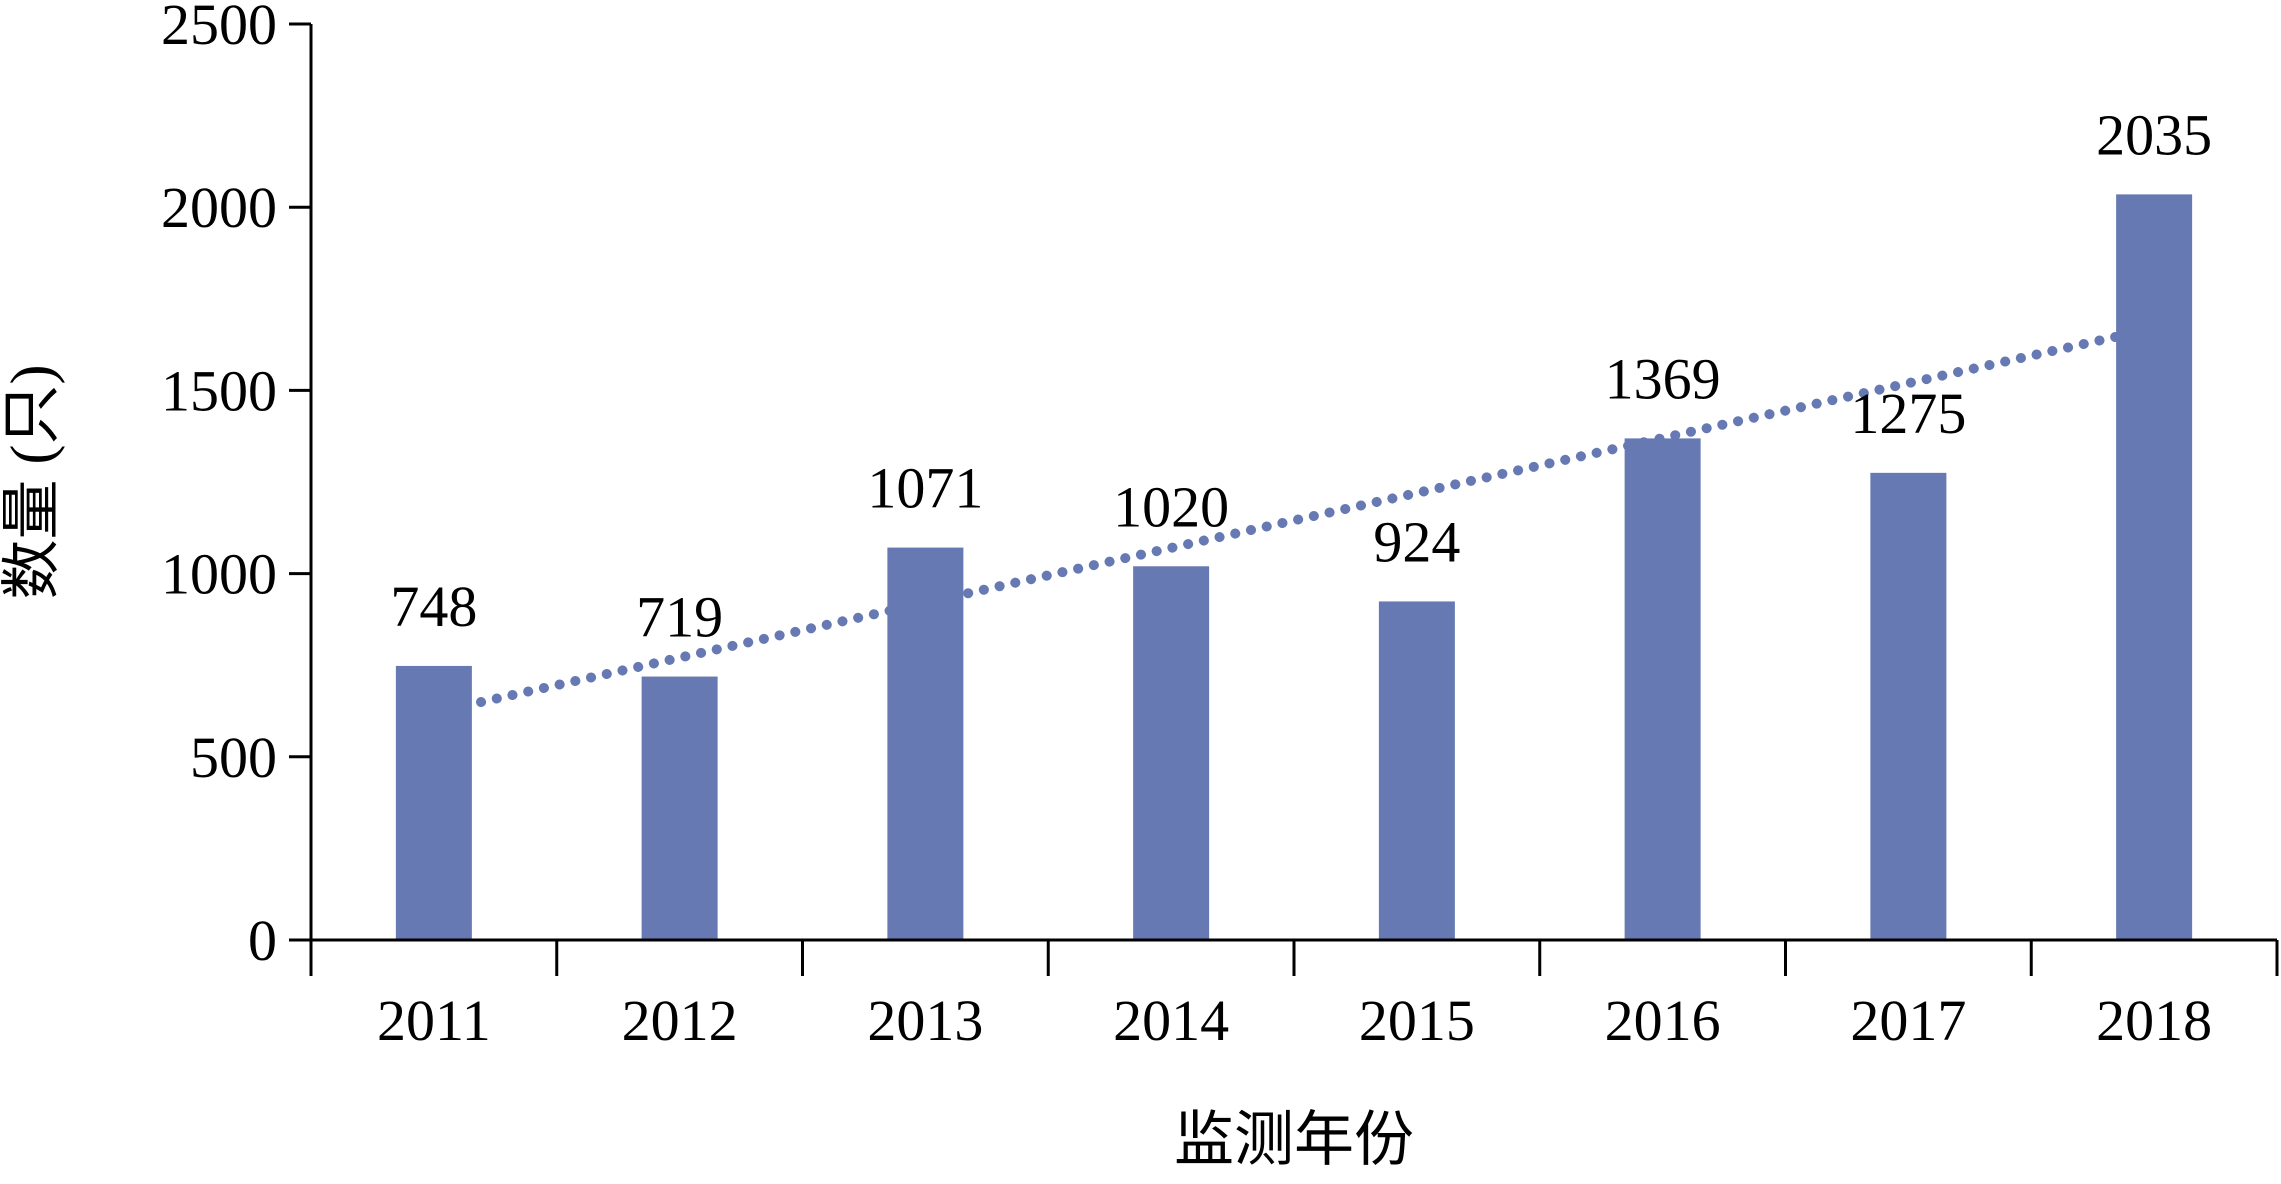 The height and width of the screenshot is (1184, 2281). I want to click on data-label: 719, so click(679, 617).